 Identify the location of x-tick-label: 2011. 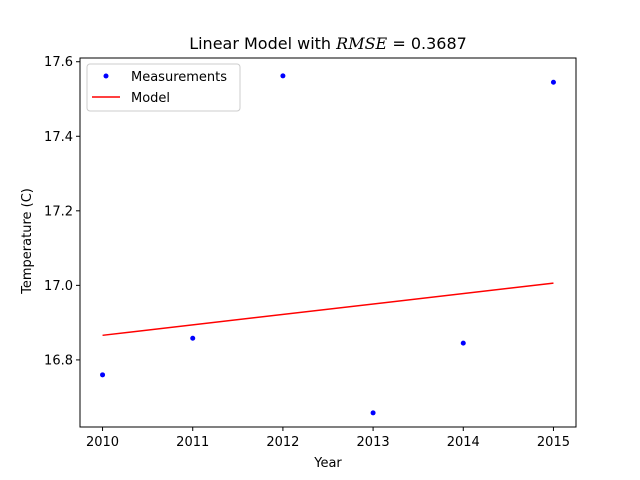
(192, 442).